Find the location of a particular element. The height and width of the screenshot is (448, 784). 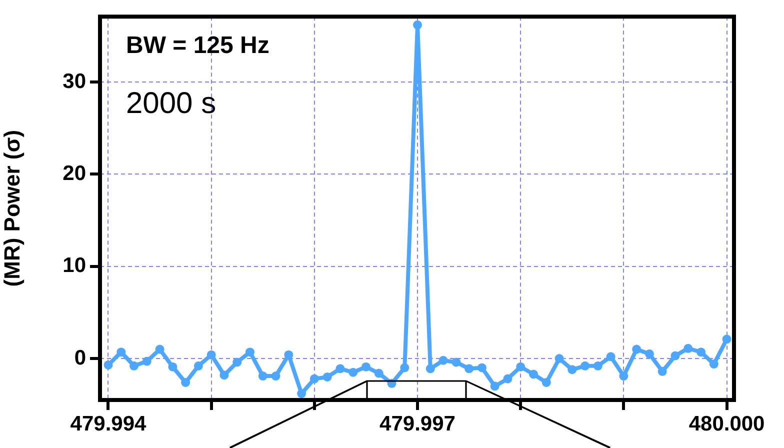

x-tick-label: 479.994 is located at coordinates (108, 424).